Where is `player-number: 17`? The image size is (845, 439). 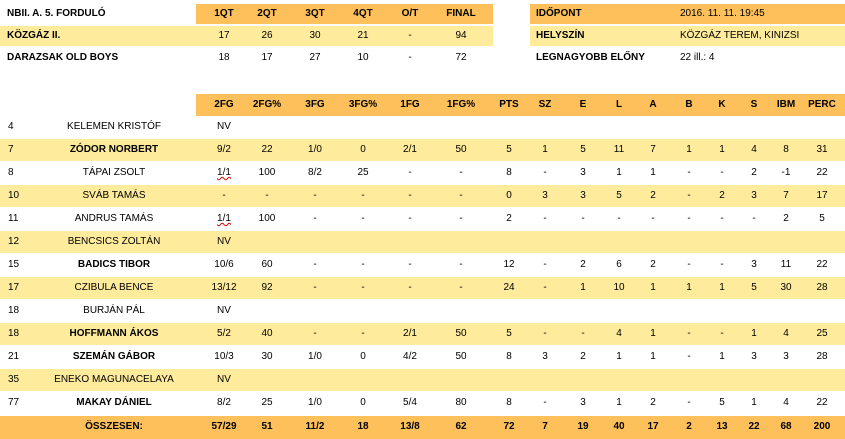
player-number: 17 is located at coordinates (14, 287).